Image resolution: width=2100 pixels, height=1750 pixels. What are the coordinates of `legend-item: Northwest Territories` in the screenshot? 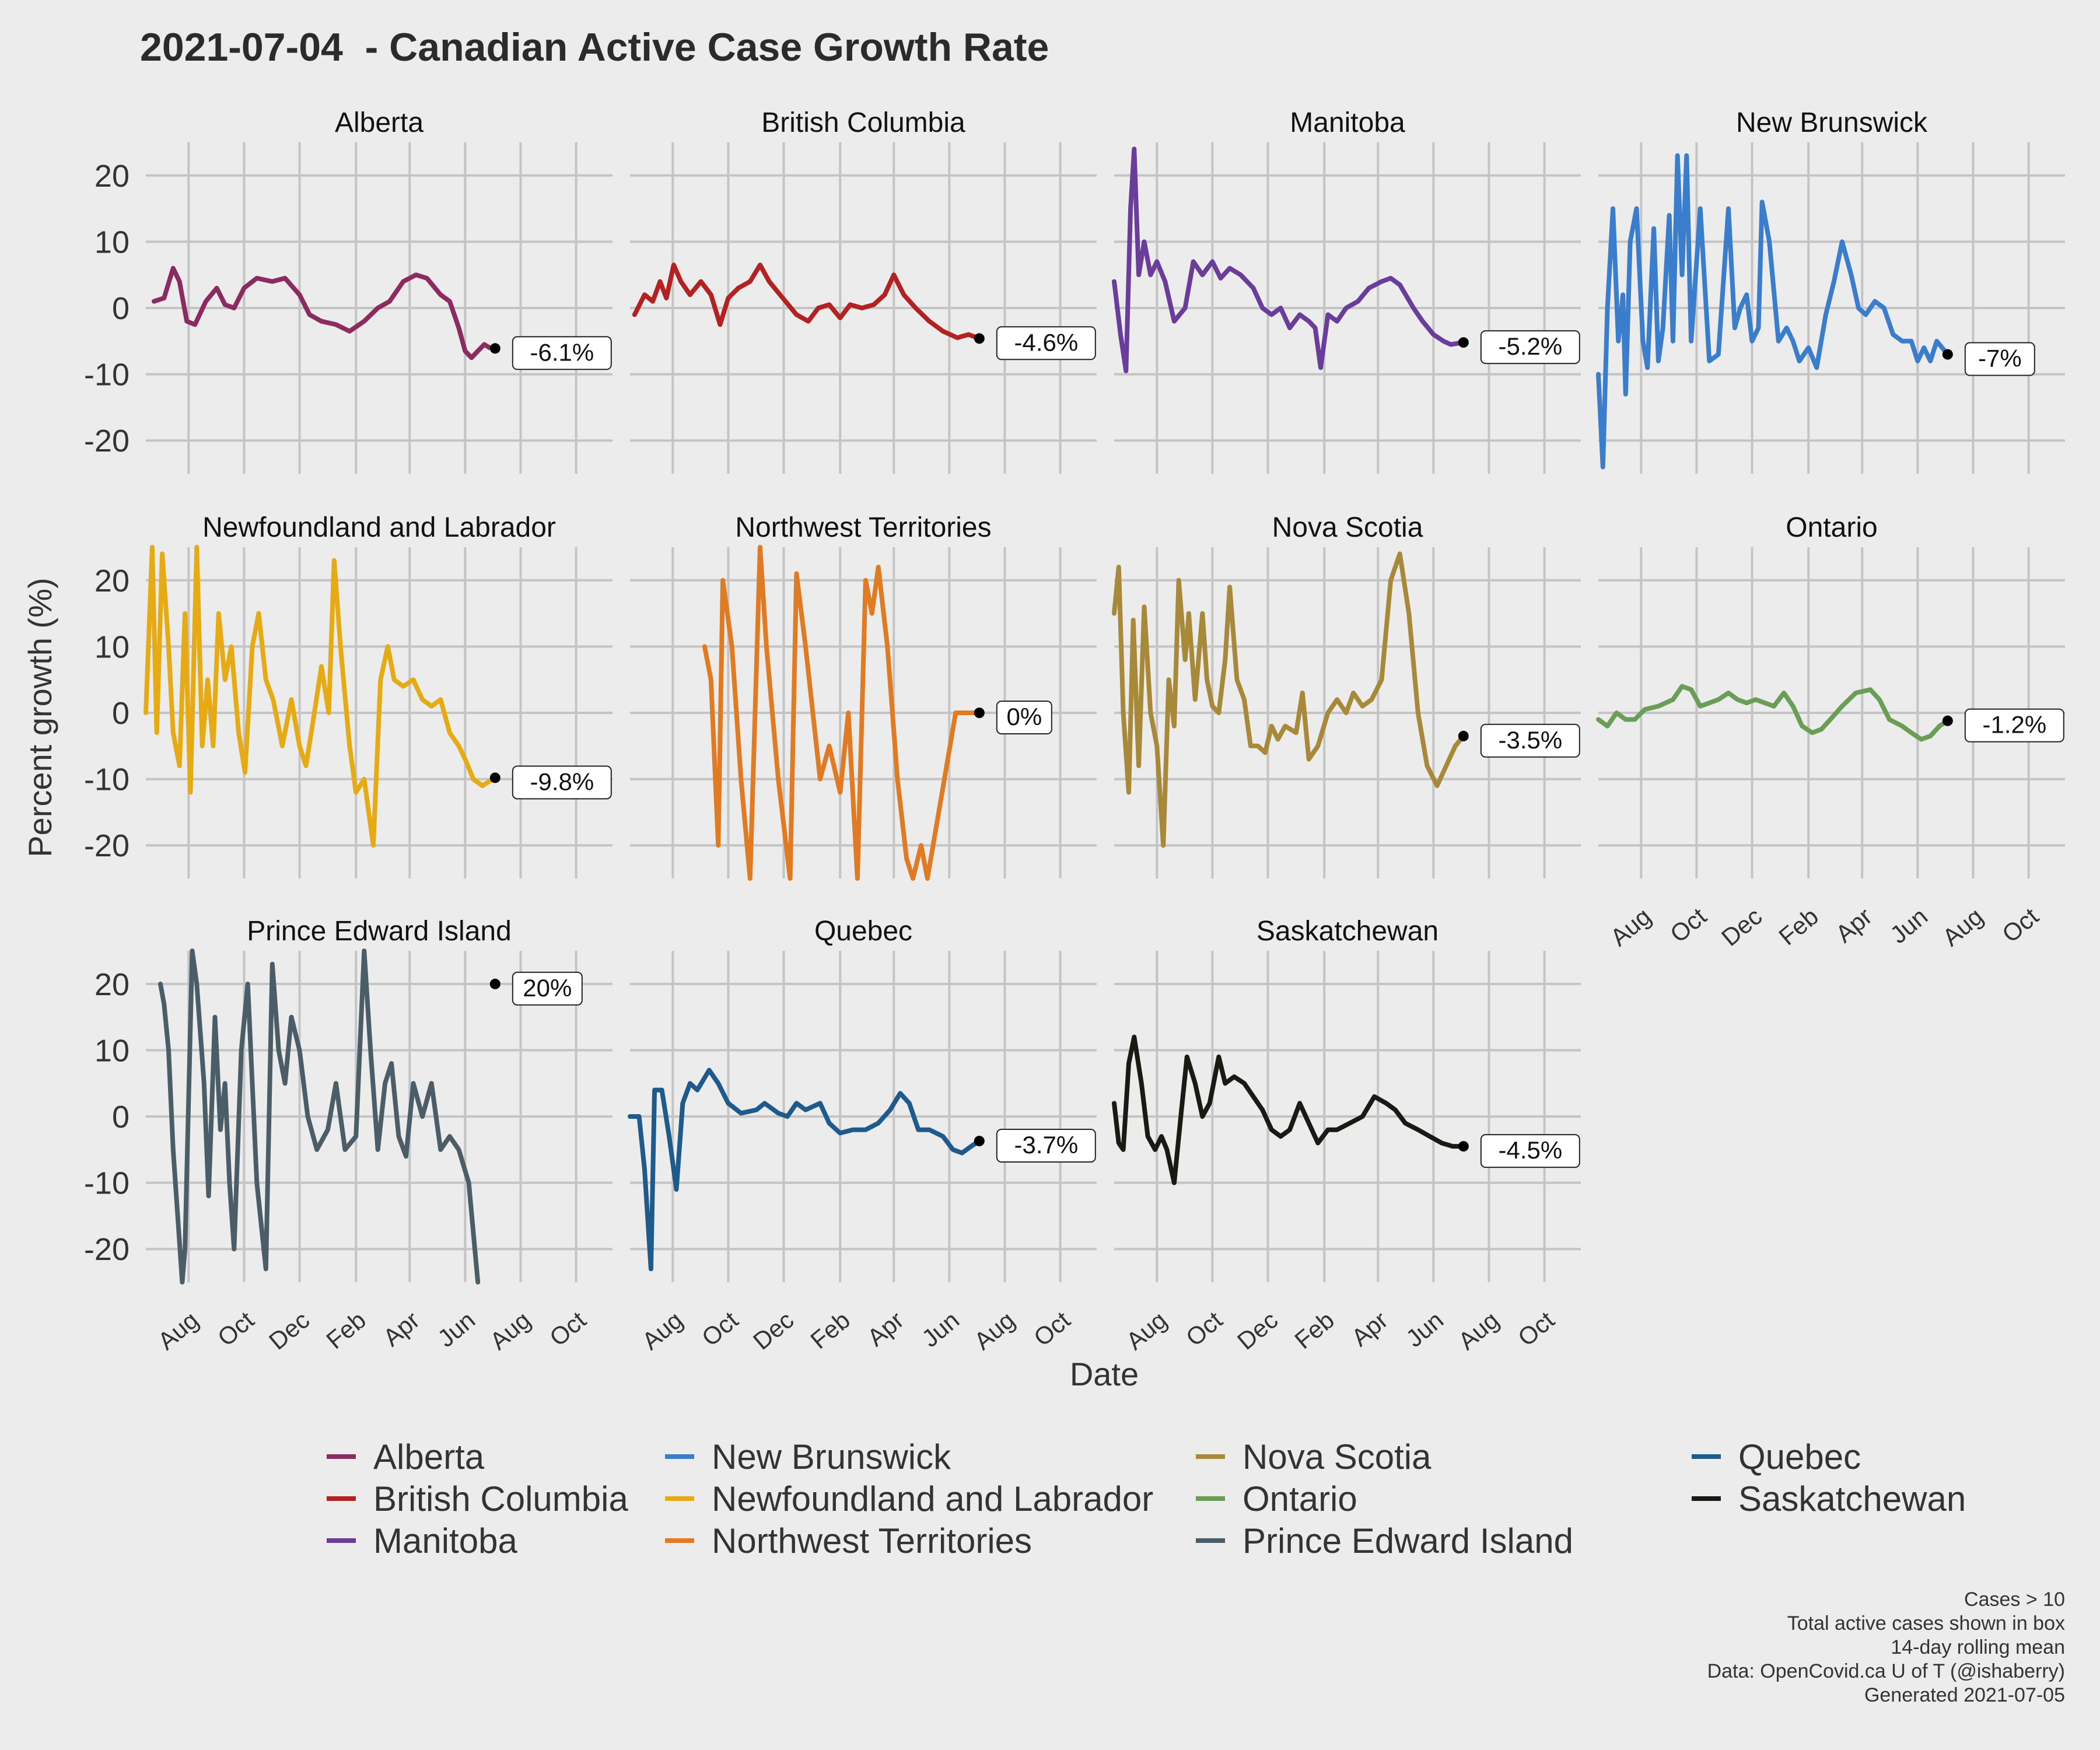 It's located at (848, 1540).